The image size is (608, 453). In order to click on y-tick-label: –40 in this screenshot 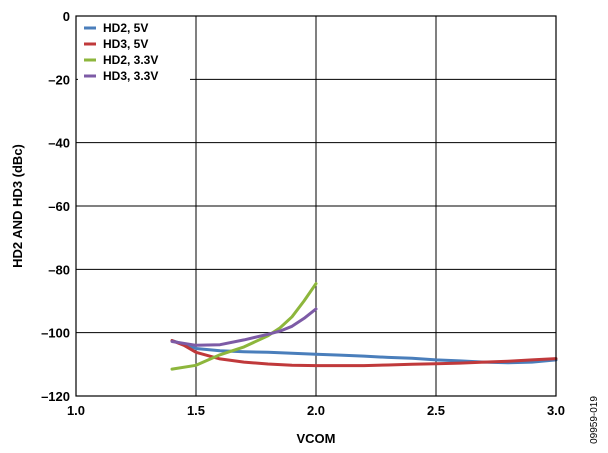, I will do `click(59, 143)`.